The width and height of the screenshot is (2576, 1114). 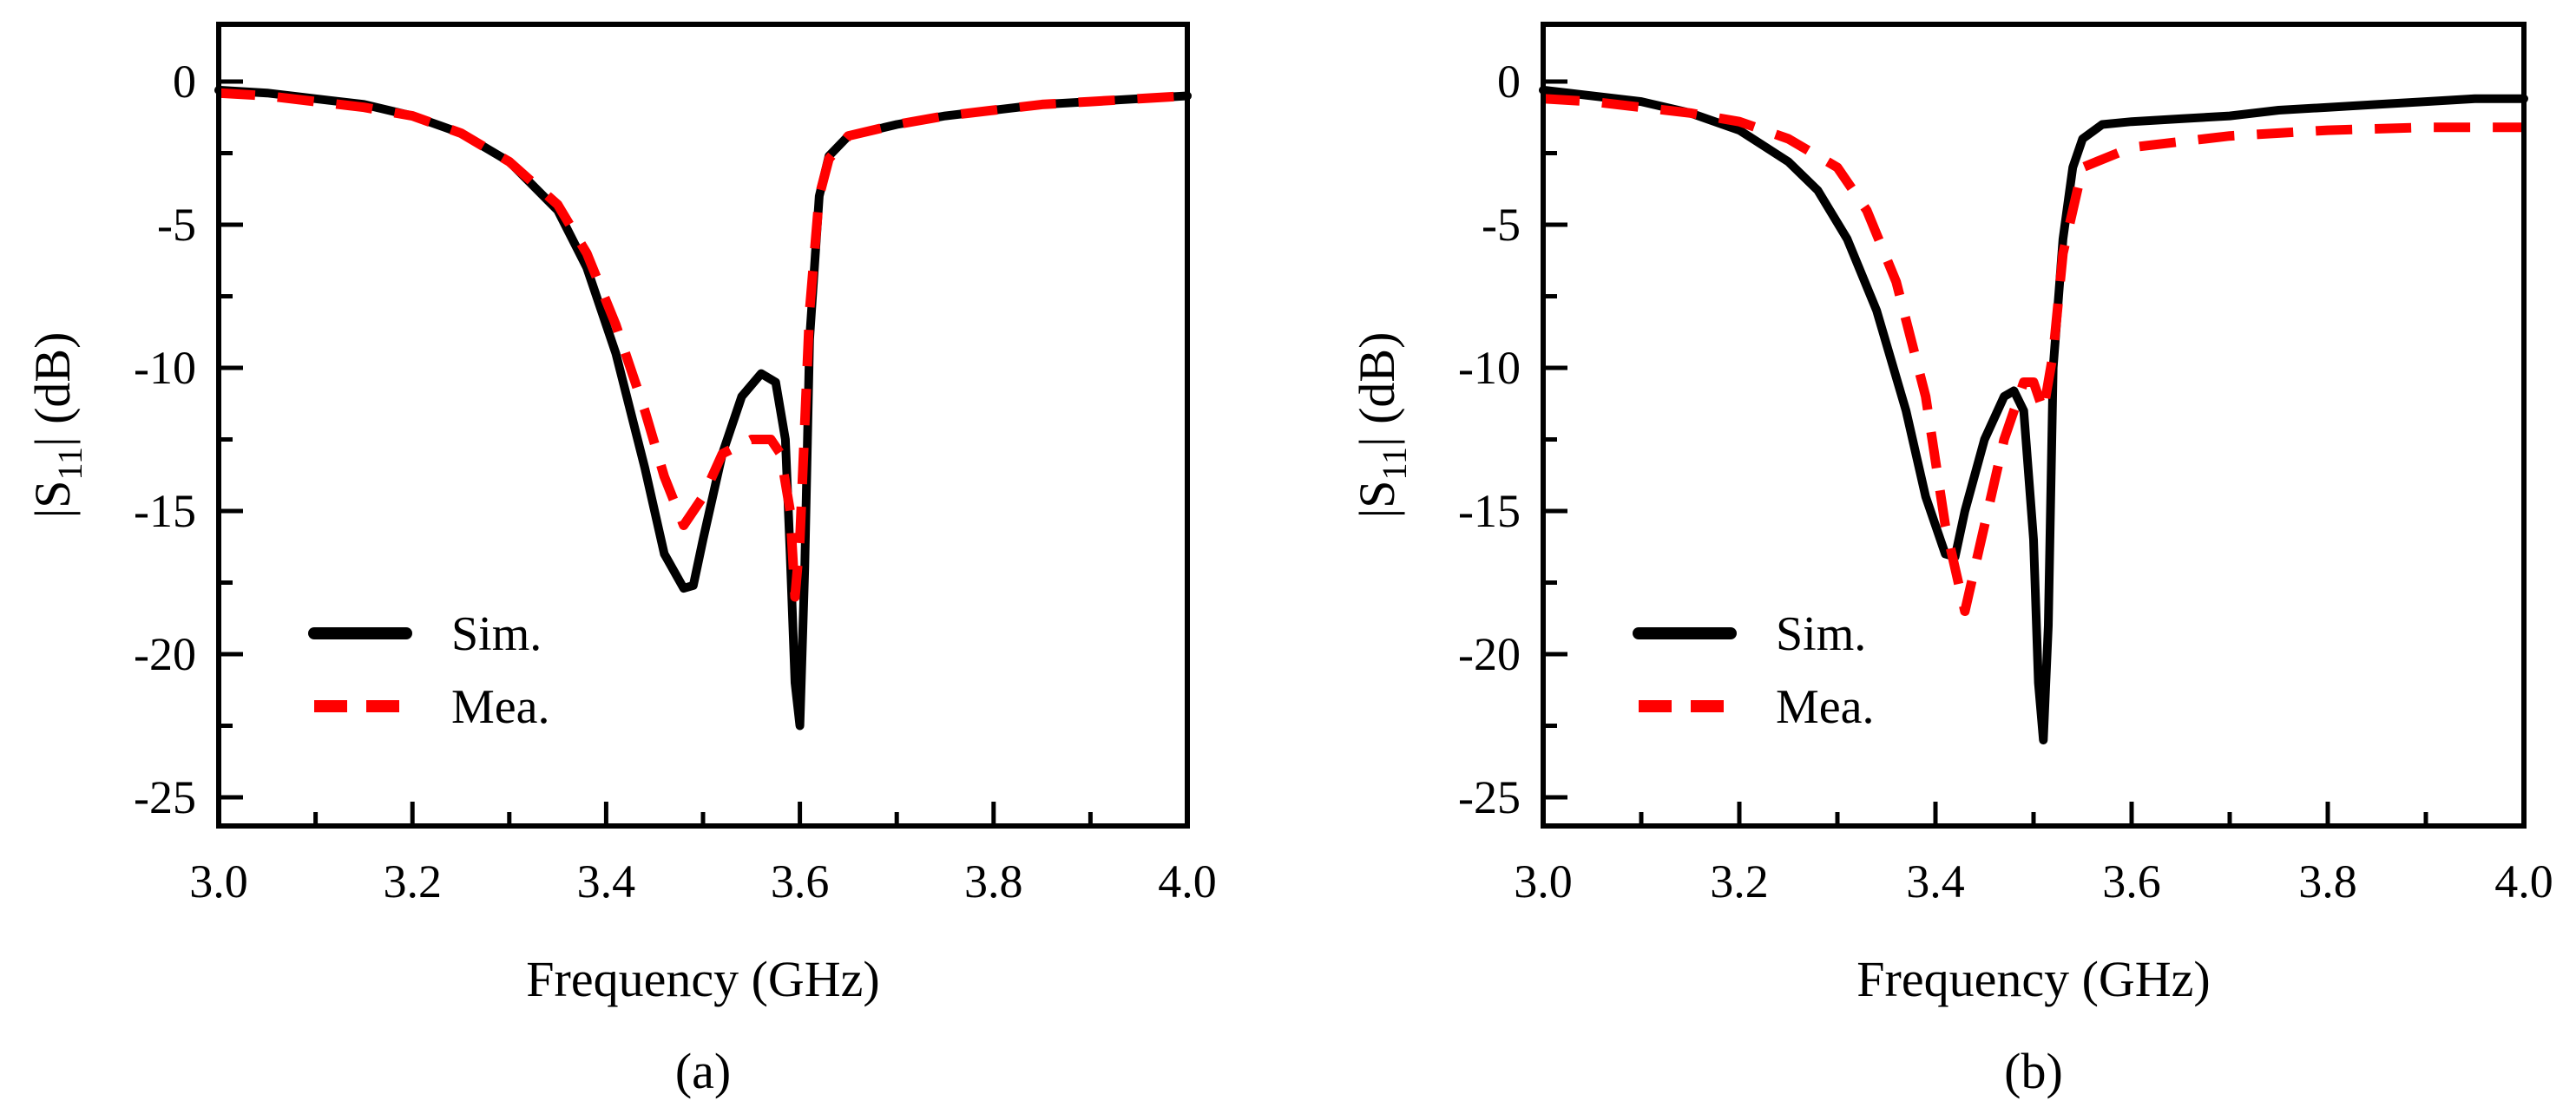 What do you see at coordinates (2033, 1071) in the screenshot?
I see `panel-caption: (b)` at bounding box center [2033, 1071].